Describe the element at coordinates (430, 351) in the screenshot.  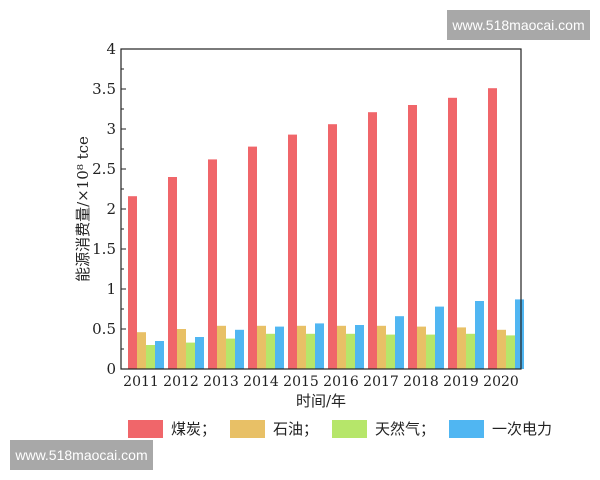
I see `bar-2018-天然气` at that location.